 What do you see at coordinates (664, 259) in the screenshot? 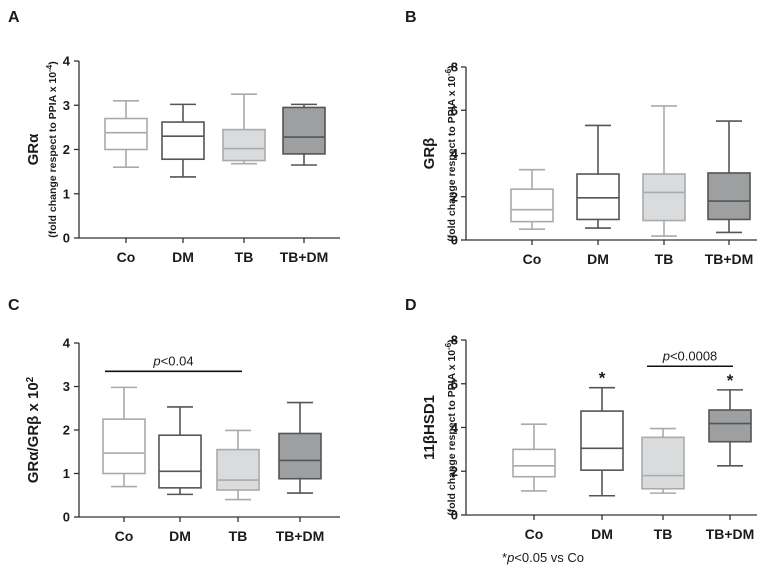
I see `x-tick-label-b: TB` at bounding box center [664, 259].